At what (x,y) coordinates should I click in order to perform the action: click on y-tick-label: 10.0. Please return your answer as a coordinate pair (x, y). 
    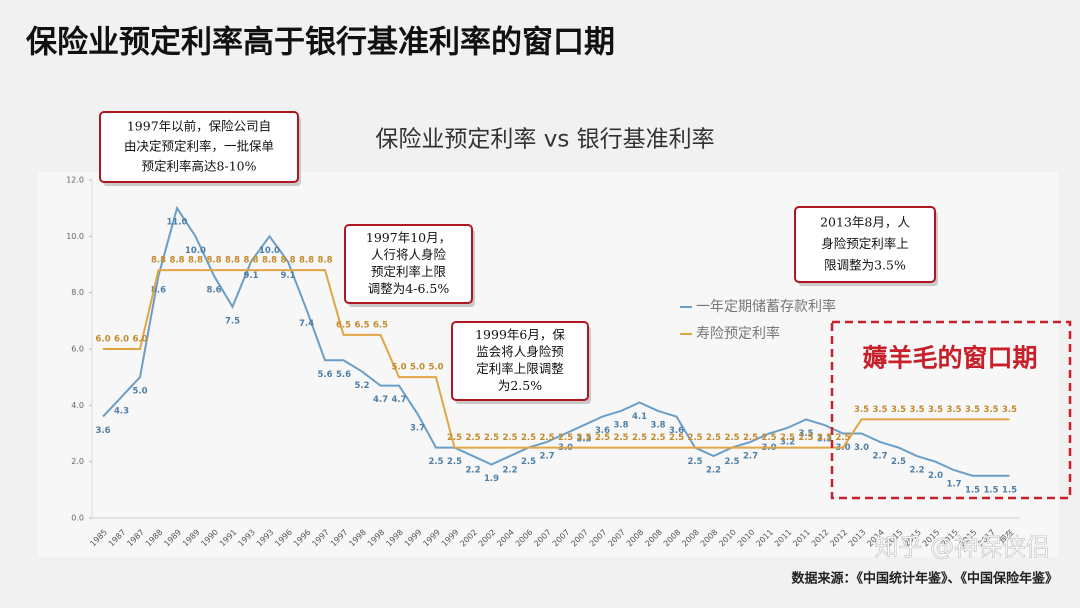
    Looking at the image, I should click on (75, 236).